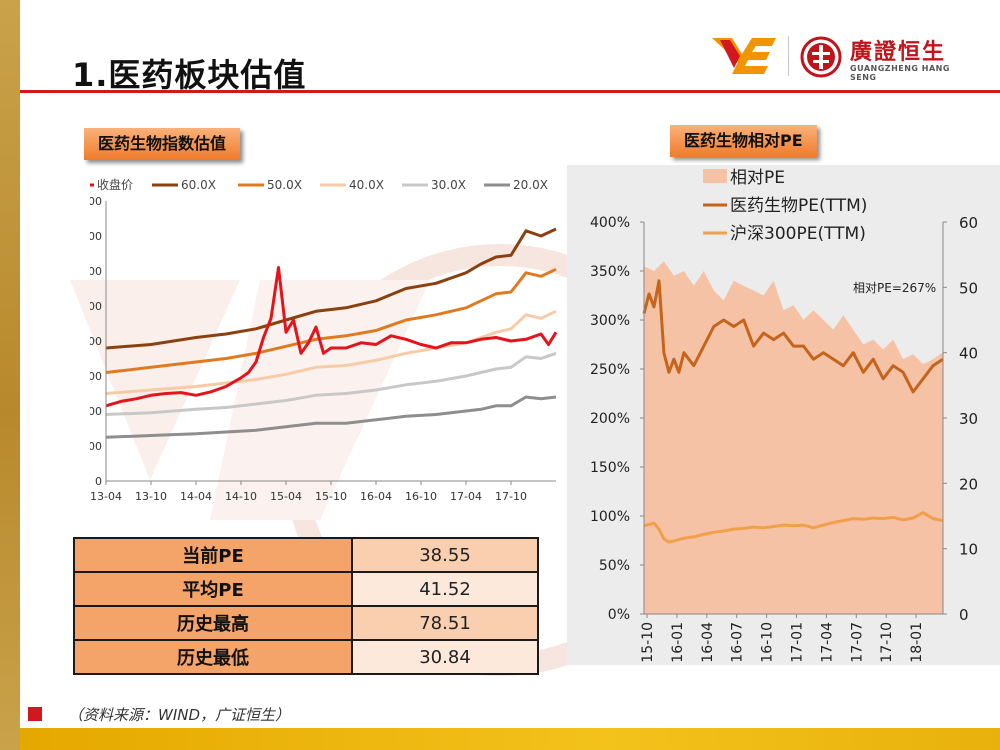  What do you see at coordinates (213, 555) in the screenshot?
I see `stat-label: 当前PE` at bounding box center [213, 555].